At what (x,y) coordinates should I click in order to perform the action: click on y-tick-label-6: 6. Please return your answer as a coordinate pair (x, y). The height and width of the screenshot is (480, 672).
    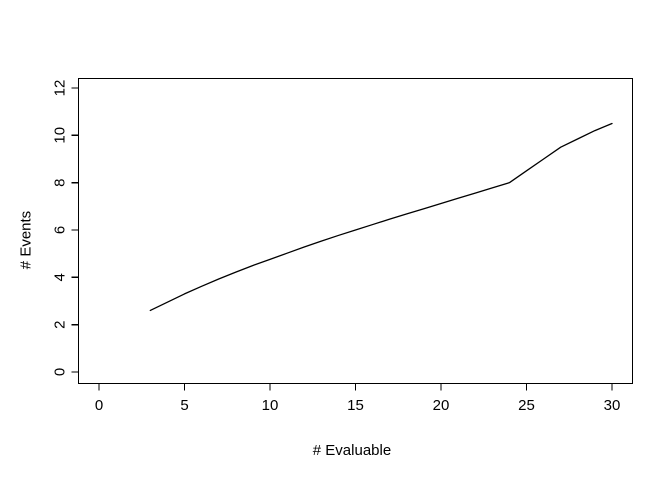
    Looking at the image, I should click on (60, 230).